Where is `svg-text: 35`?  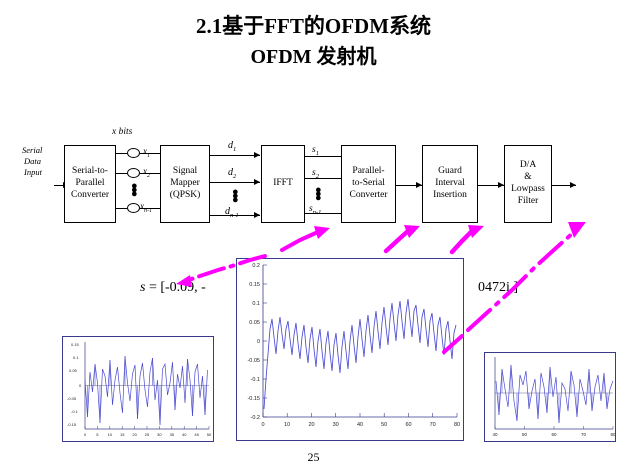 svg-text: 35 is located at coordinates (172, 434).